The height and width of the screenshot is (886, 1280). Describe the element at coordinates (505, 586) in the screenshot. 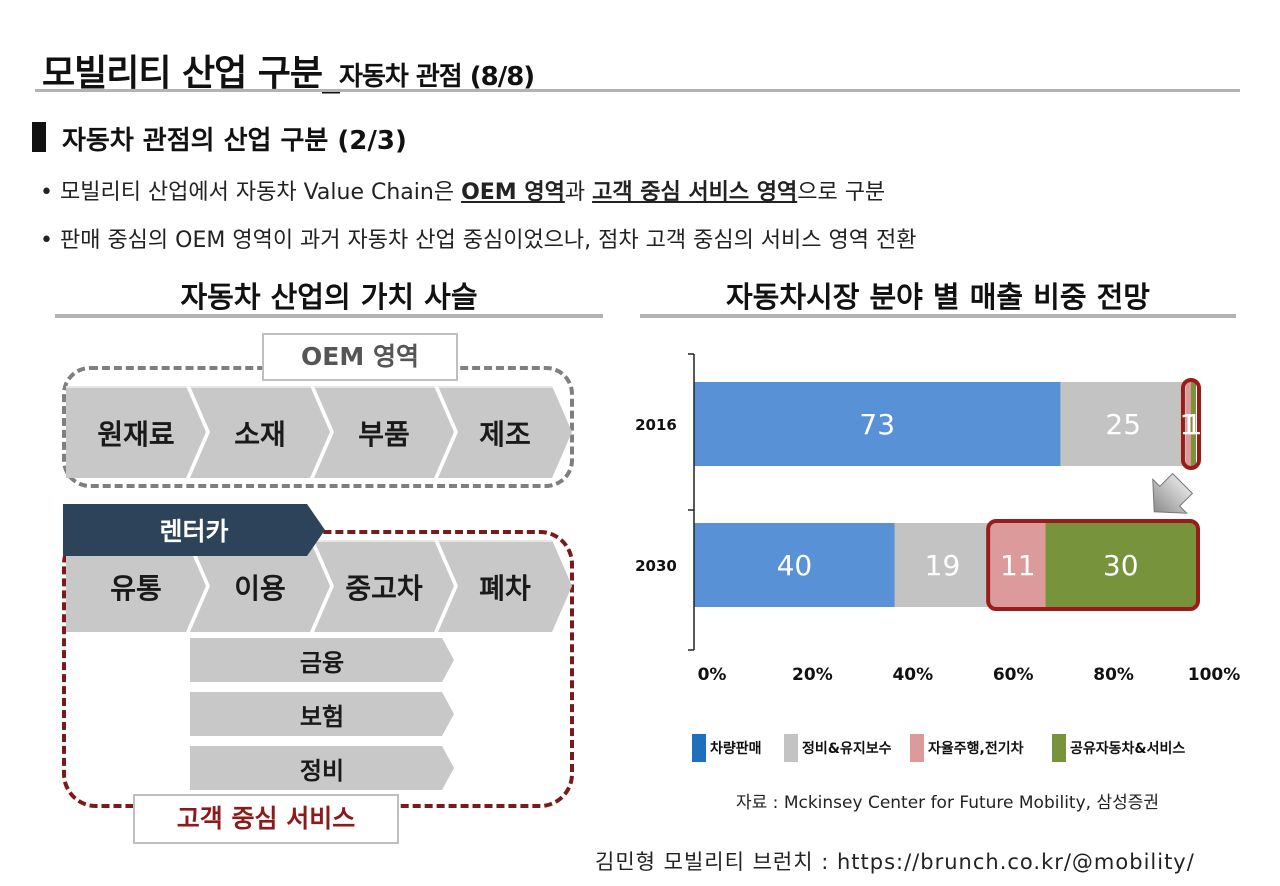

I see `service-step-scrap: 폐차` at that location.